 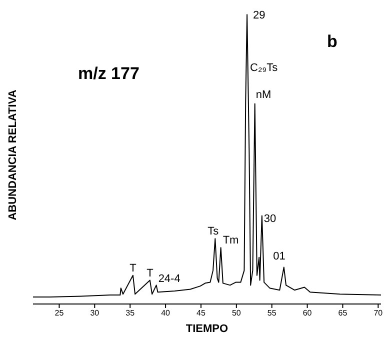 I want to click on annotation: nM, so click(x=264, y=94).